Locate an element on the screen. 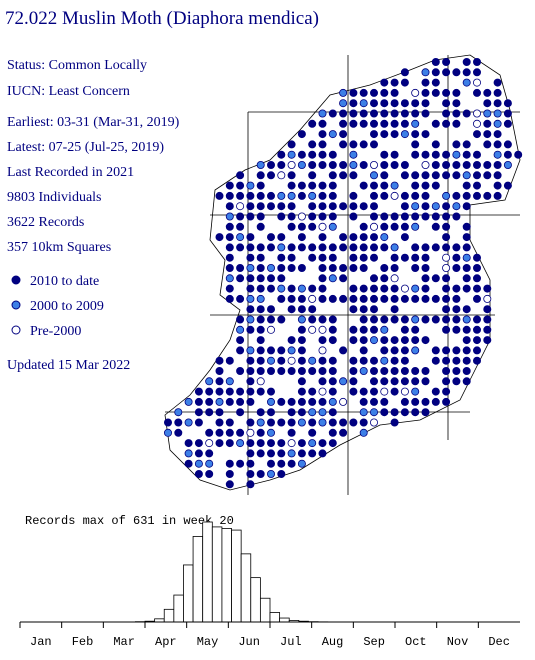 Image resolution: width=535 pixels, height=660 pixels. month-label: Jul is located at coordinates (291, 642).